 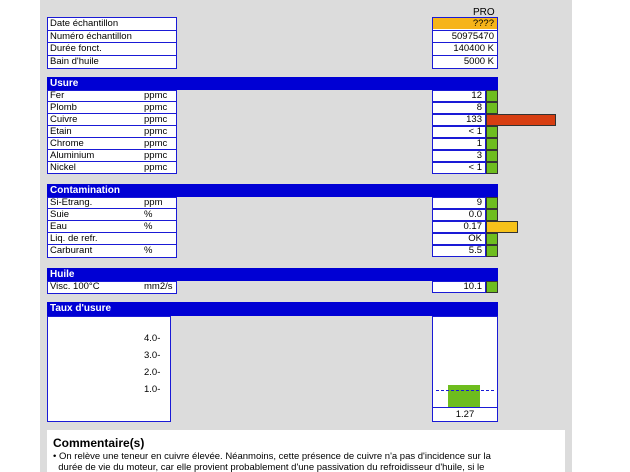 What do you see at coordinates (272, 274) in the screenshot?
I see `huile-header: Huile` at bounding box center [272, 274].